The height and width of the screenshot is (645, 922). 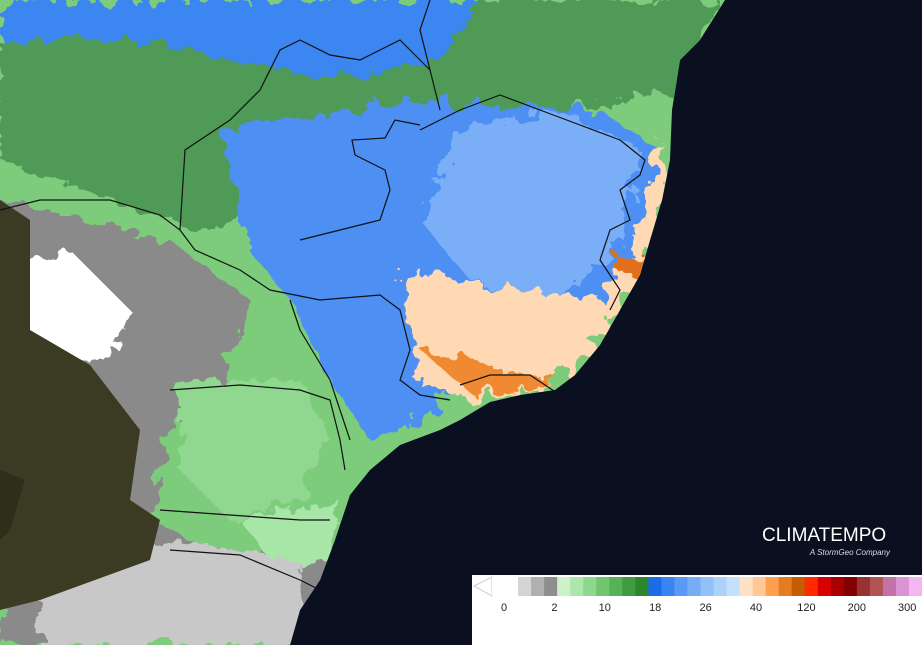 I want to click on legend-tick-label: 120, so click(x=806, y=608).